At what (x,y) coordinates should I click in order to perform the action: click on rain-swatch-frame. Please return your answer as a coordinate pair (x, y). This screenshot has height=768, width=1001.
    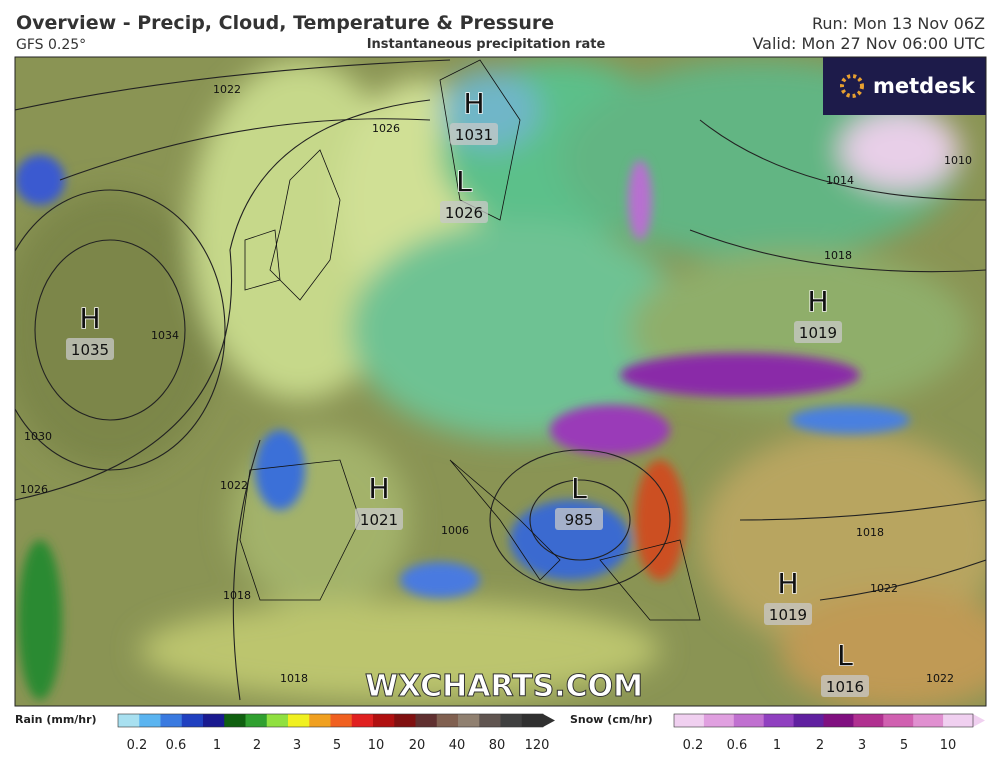
    Looking at the image, I should click on (330, 720).